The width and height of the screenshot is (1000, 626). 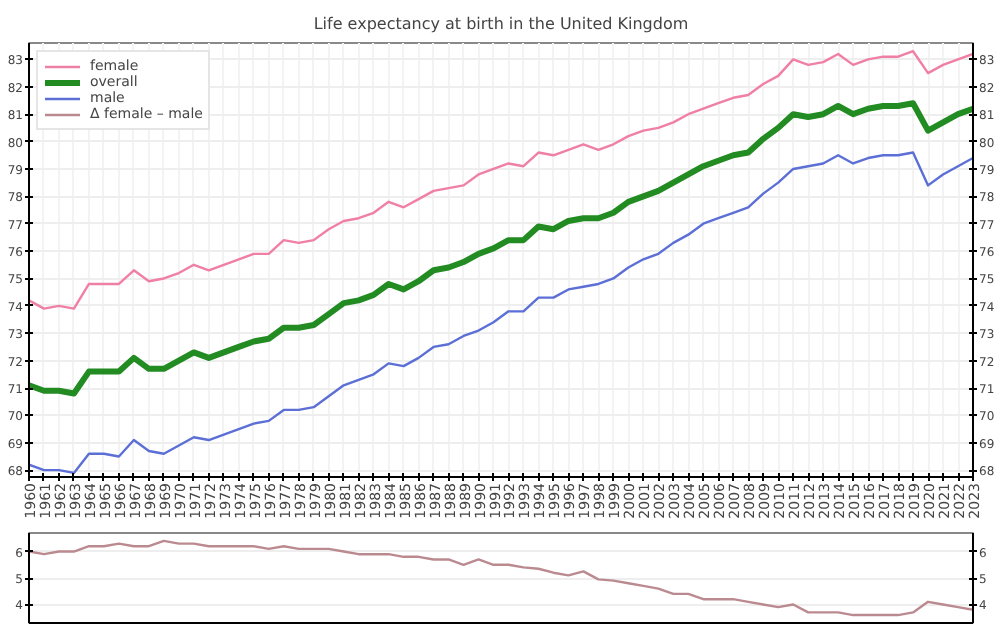 I want to click on chart-title: Life expectancy at birth in the United Kingdom, so click(x=501, y=24).